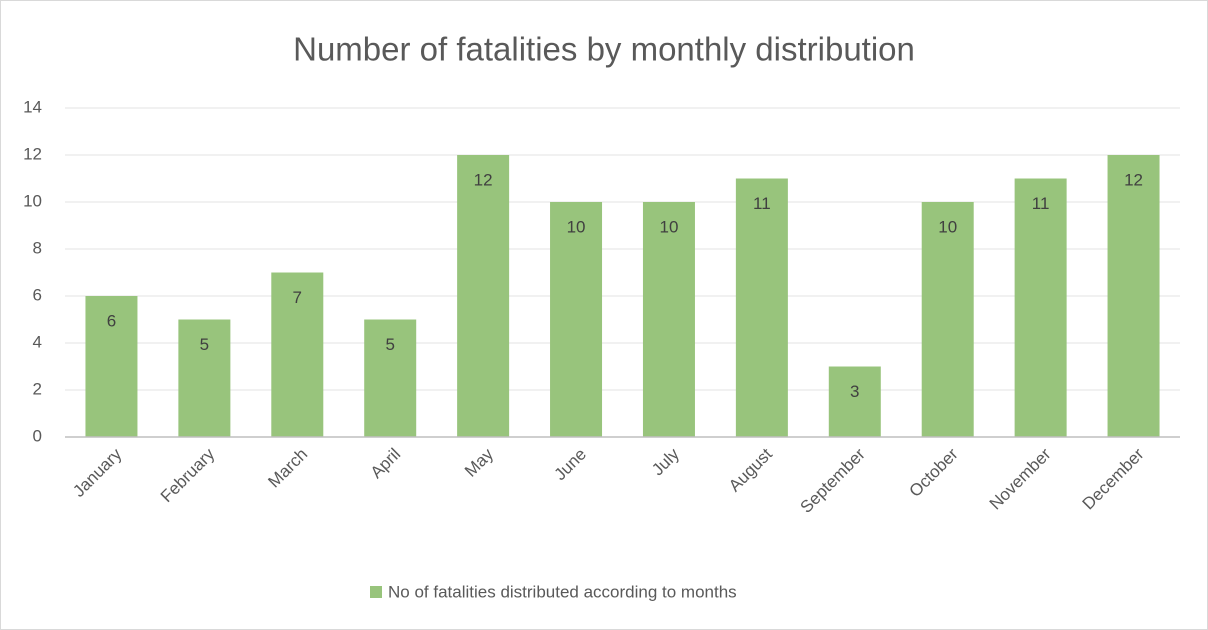 The width and height of the screenshot is (1208, 630). I want to click on y-tick-label: 8, so click(37, 247).